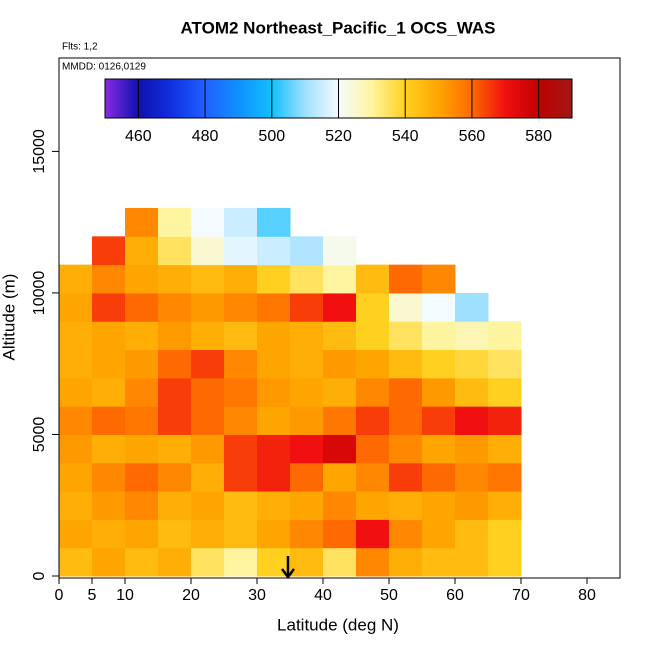  What do you see at coordinates (39, 575) in the screenshot?
I see `y-tick-label: 0` at bounding box center [39, 575].